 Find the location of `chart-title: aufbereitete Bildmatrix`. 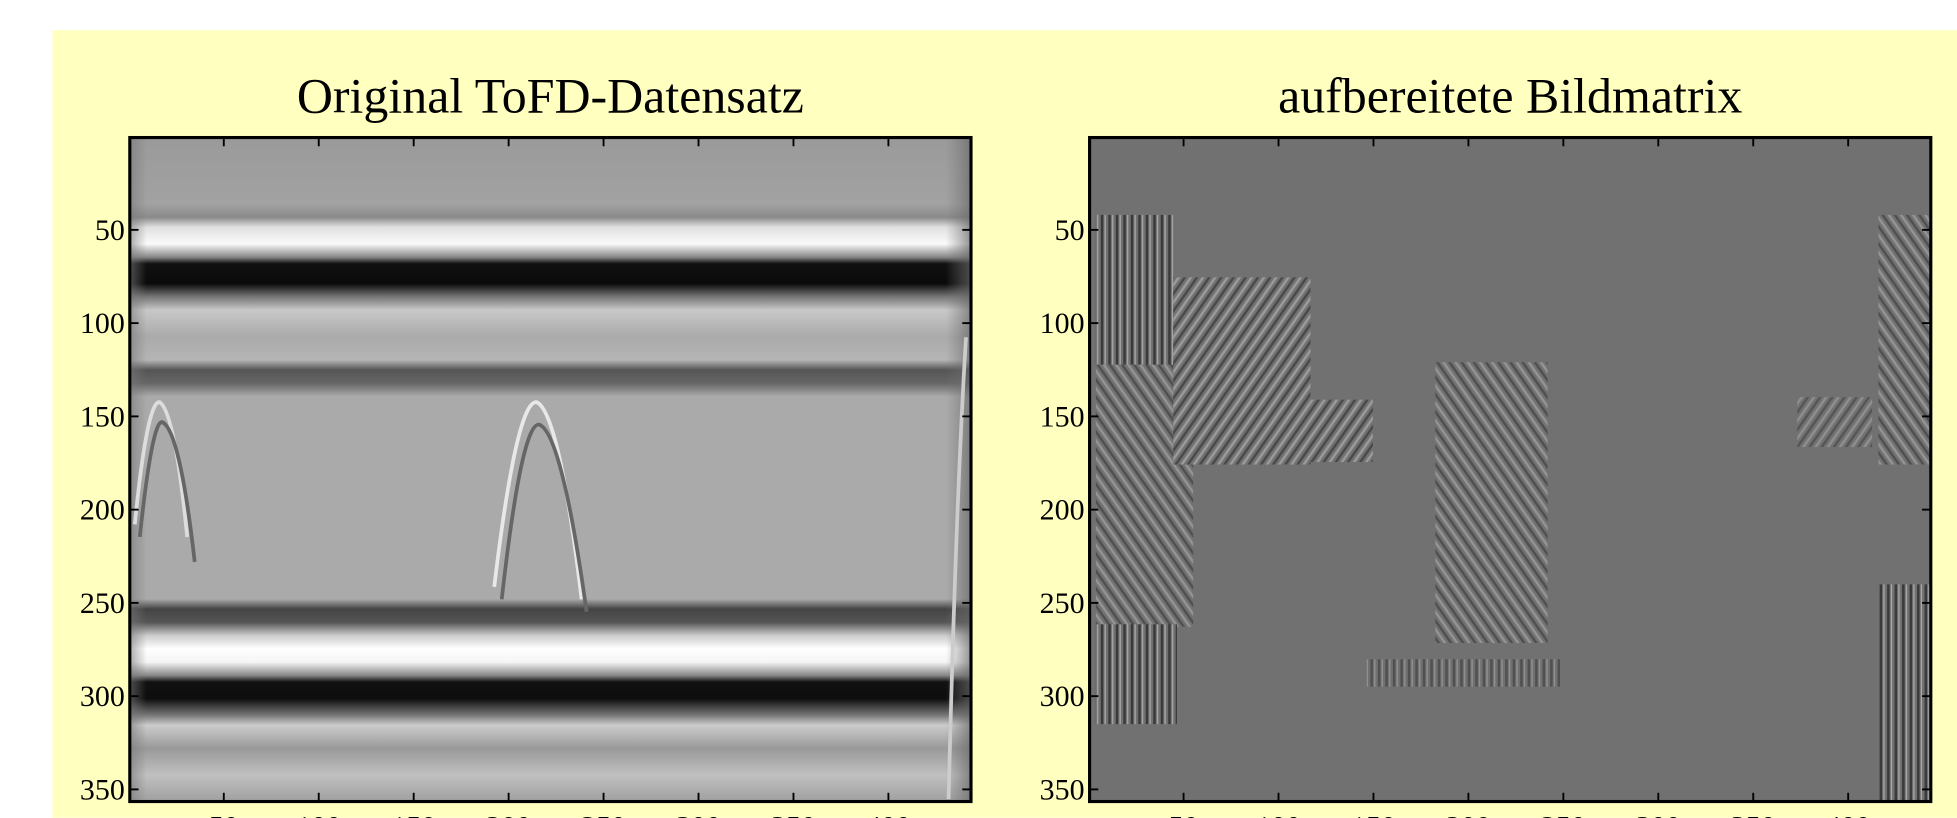

chart-title: aufbereitete Bildmatrix is located at coordinates (1510, 96).